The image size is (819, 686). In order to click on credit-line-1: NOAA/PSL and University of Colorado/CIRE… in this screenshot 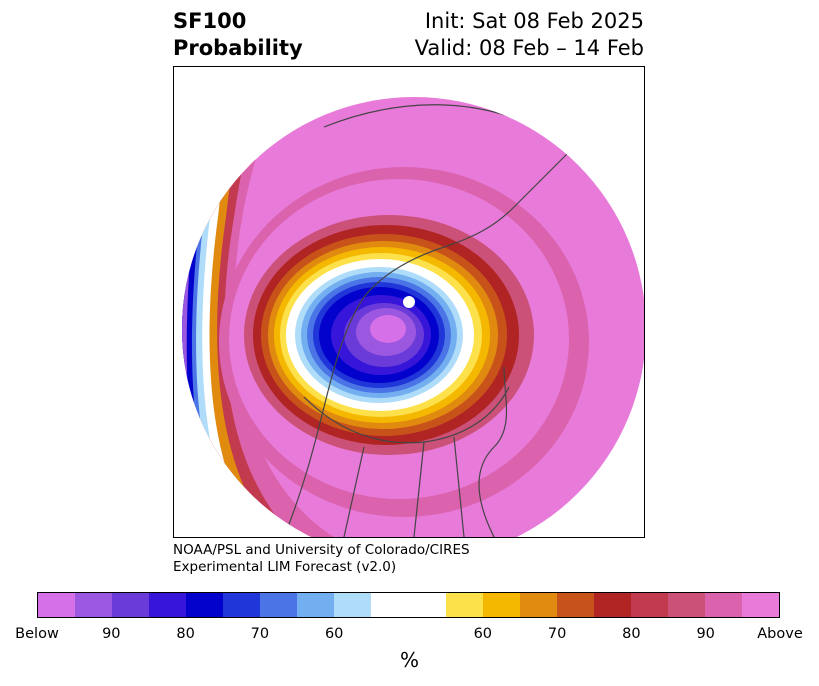, I will do `click(321, 550)`.